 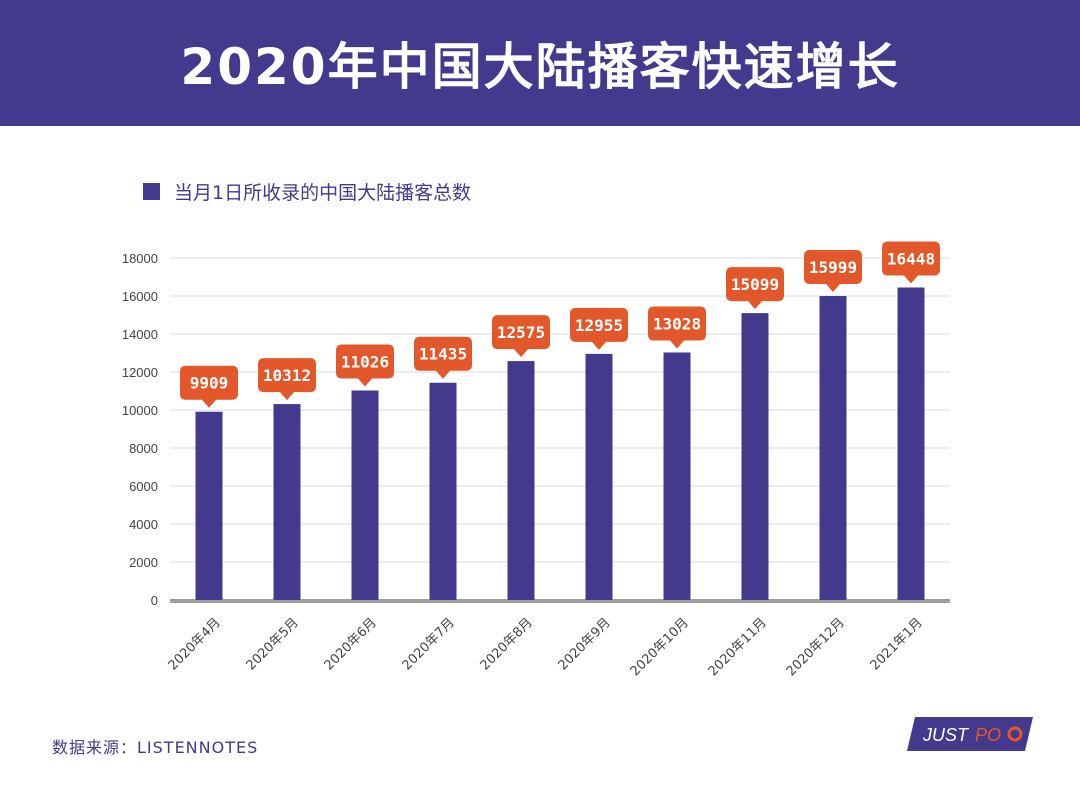 What do you see at coordinates (323, 193) in the screenshot?
I see `legend-label: 当月1日所收录的中国大陆播客总数` at bounding box center [323, 193].